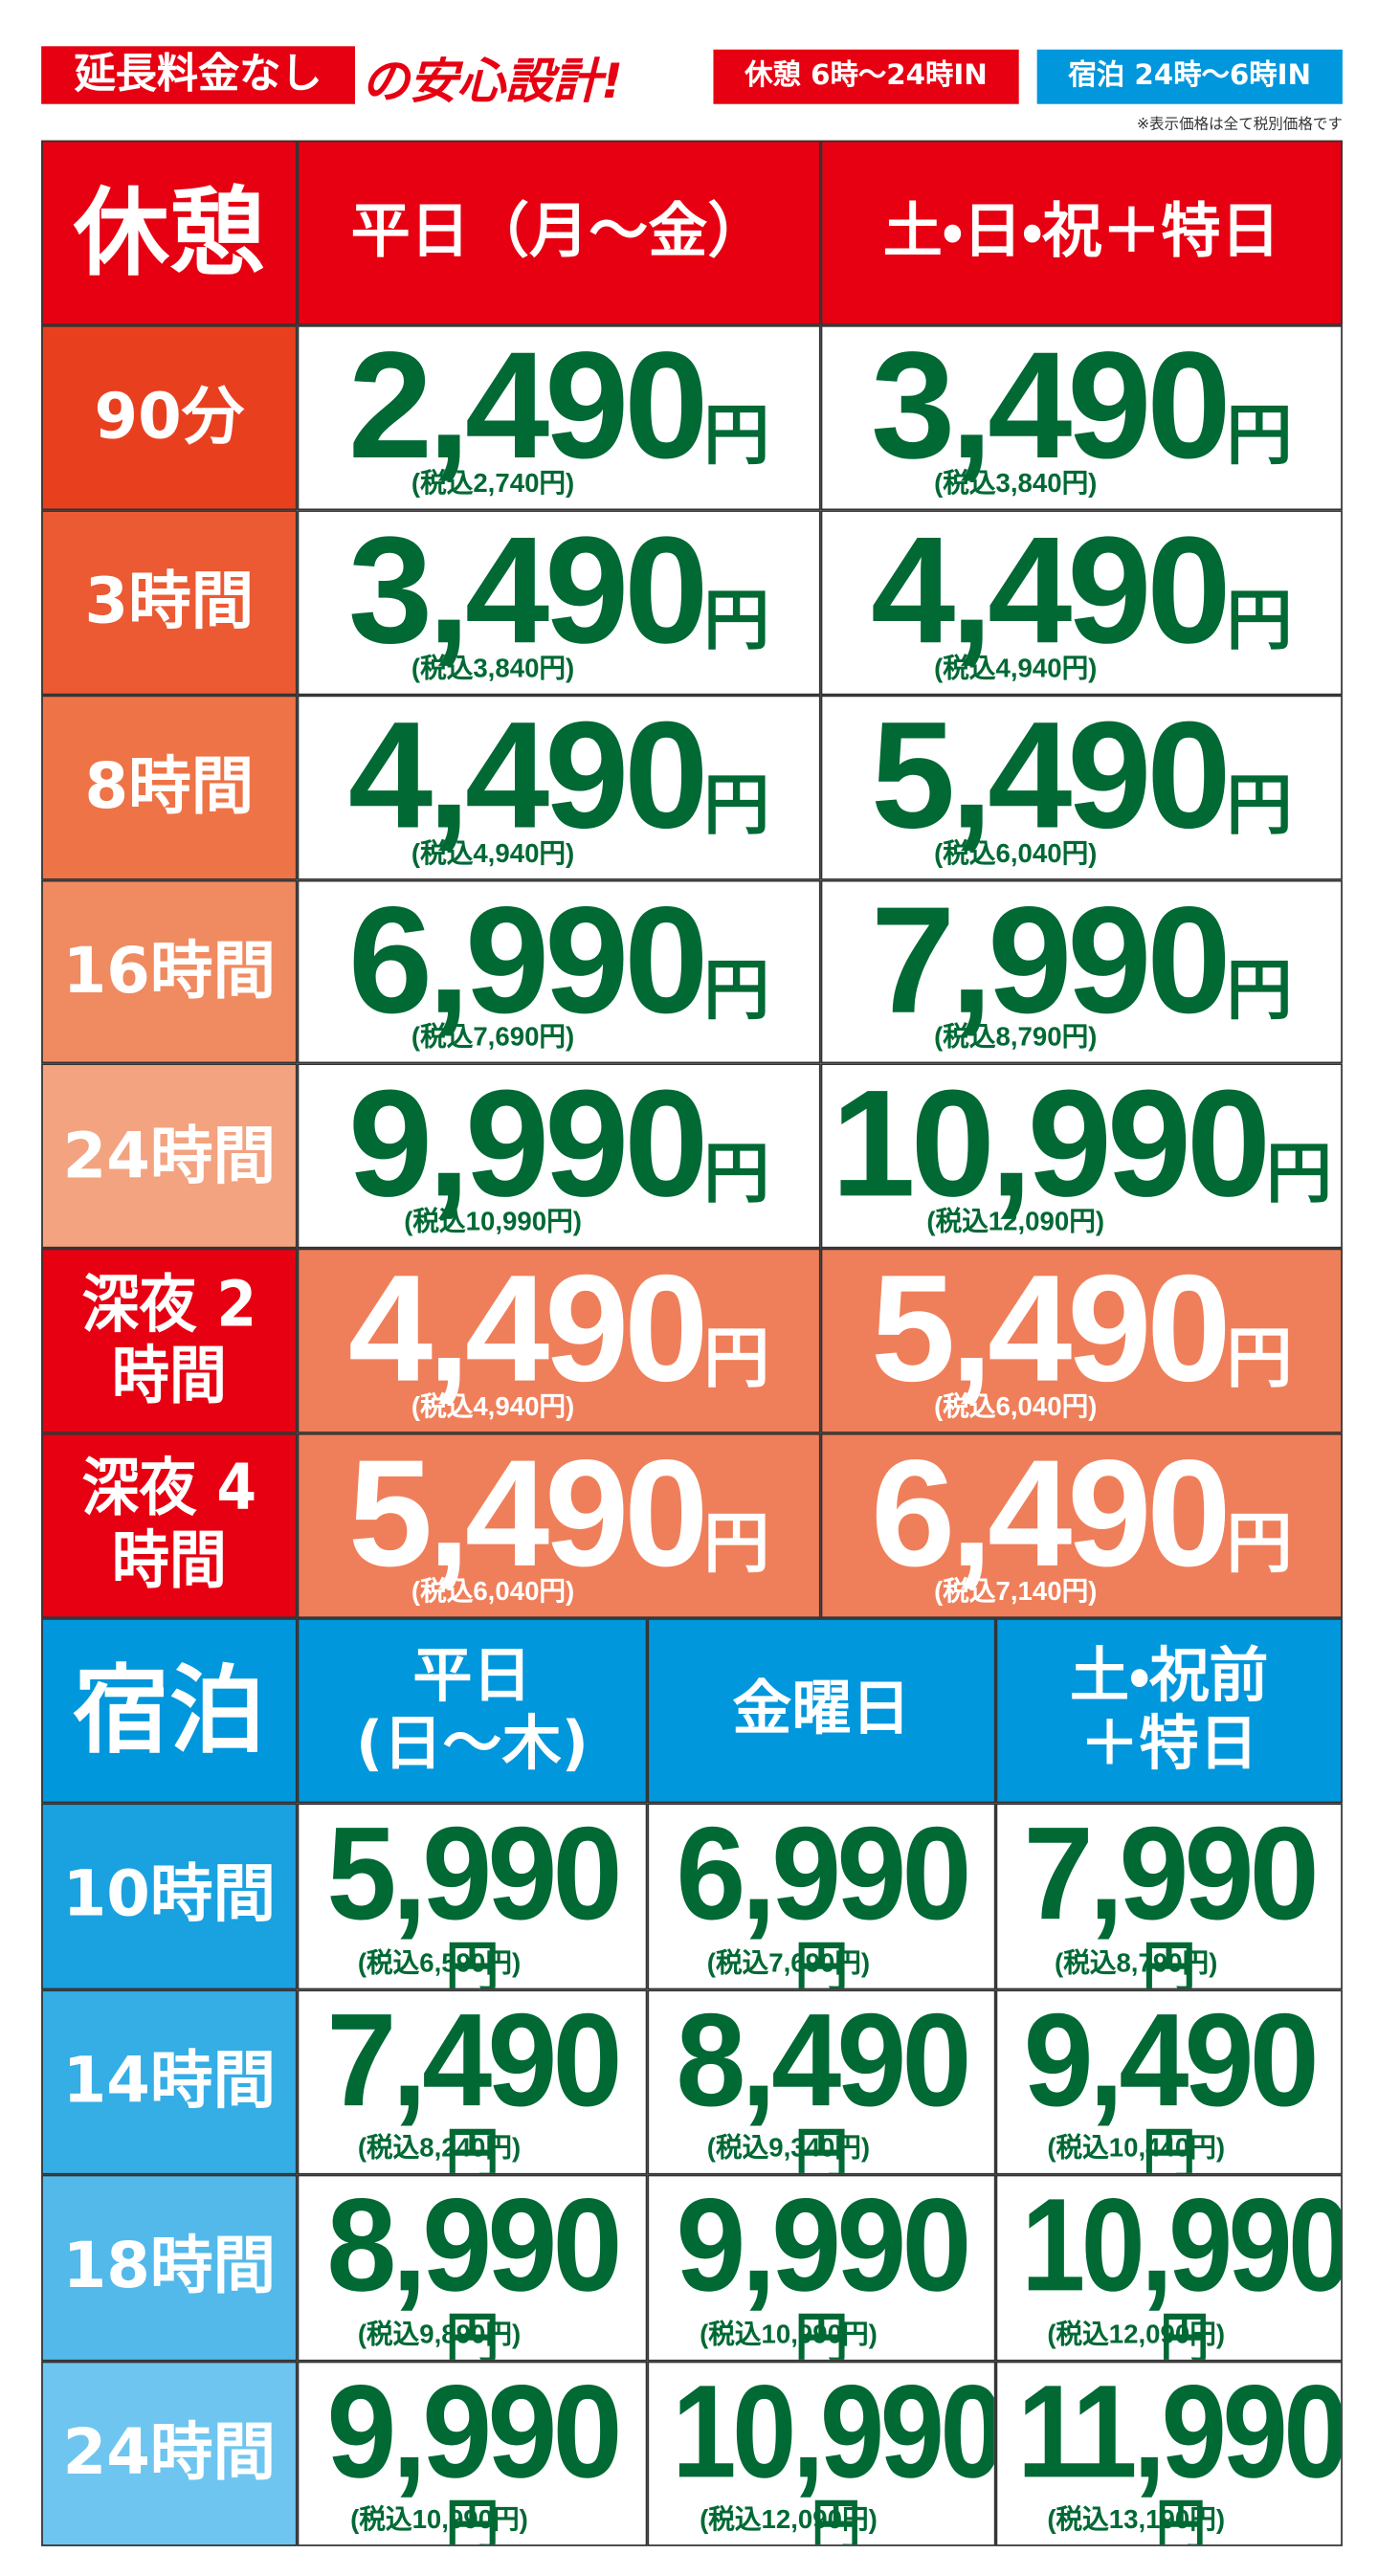 Image resolution: width=1378 pixels, height=2576 pixels. I want to click on row-label: 16時間, so click(170, 972).